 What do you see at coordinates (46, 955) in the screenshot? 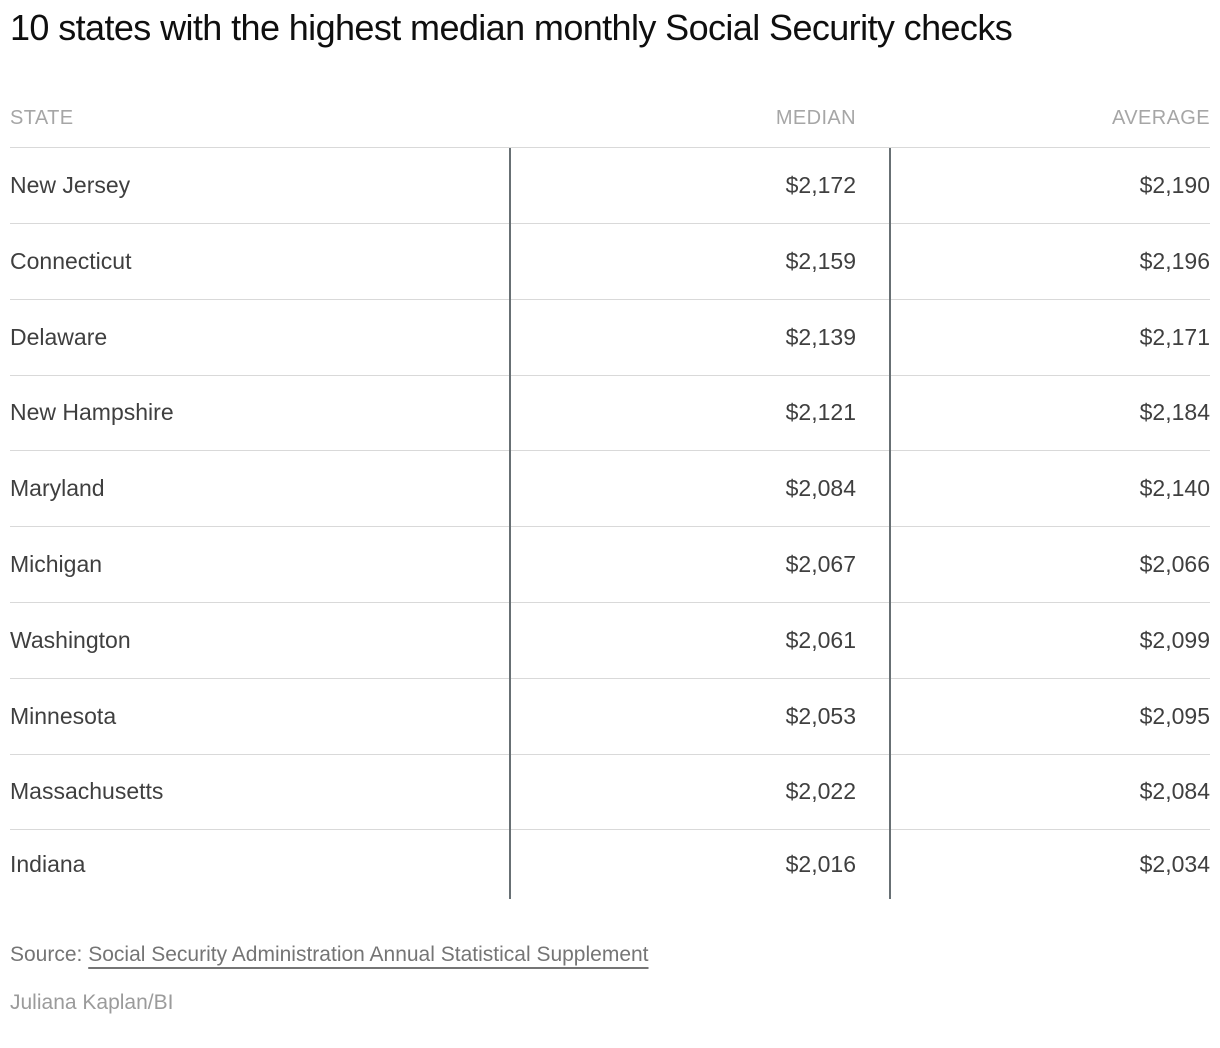
I see `source-label: Source:` at bounding box center [46, 955].